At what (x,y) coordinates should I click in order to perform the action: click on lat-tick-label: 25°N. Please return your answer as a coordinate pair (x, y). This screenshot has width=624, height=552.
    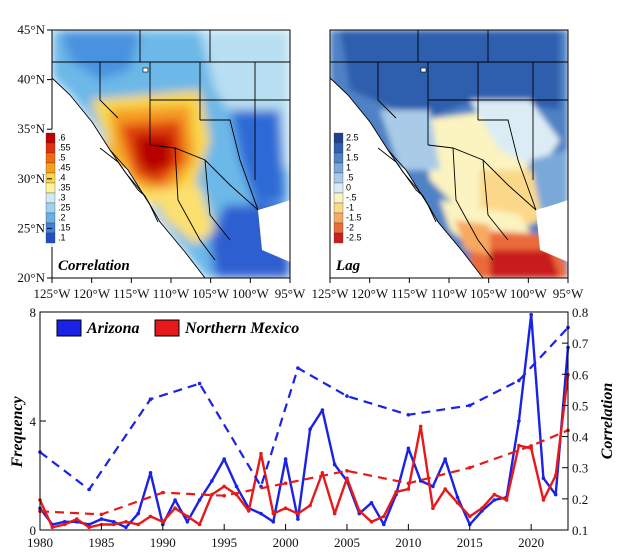
    Looking at the image, I should click on (31, 227).